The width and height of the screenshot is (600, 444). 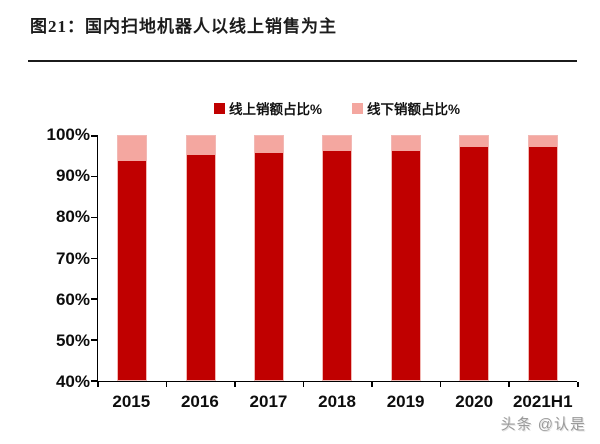 I want to click on y-axis-label: 50%, so click(x=72, y=340).